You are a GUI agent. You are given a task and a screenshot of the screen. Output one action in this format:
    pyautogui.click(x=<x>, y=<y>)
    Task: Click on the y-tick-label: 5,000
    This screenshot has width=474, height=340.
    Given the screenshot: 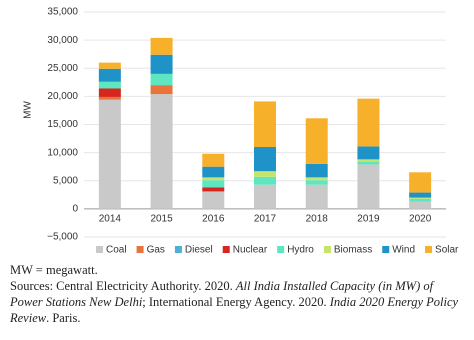 What is the action you would take?
    pyautogui.click(x=65, y=180)
    